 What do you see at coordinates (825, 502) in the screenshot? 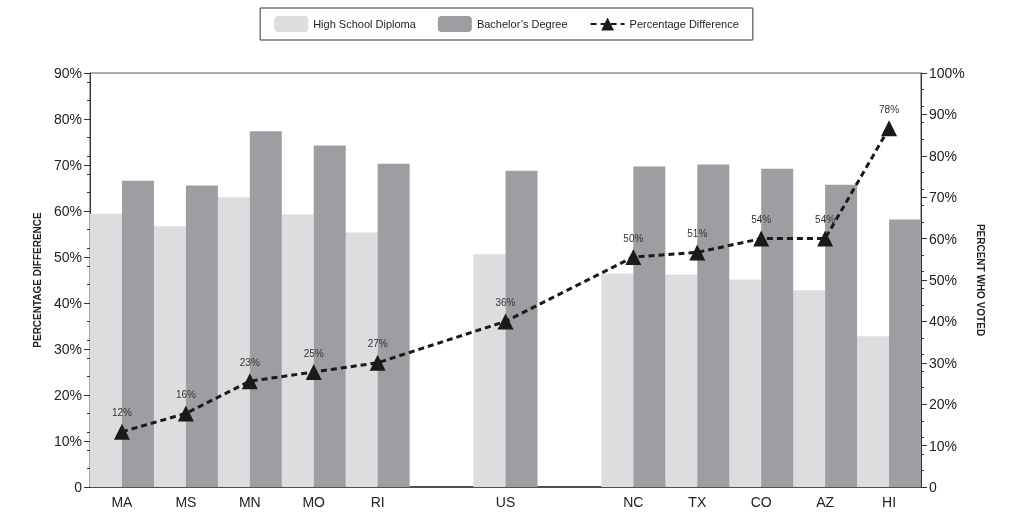
I see `x-tick-label: AZ` at bounding box center [825, 502].